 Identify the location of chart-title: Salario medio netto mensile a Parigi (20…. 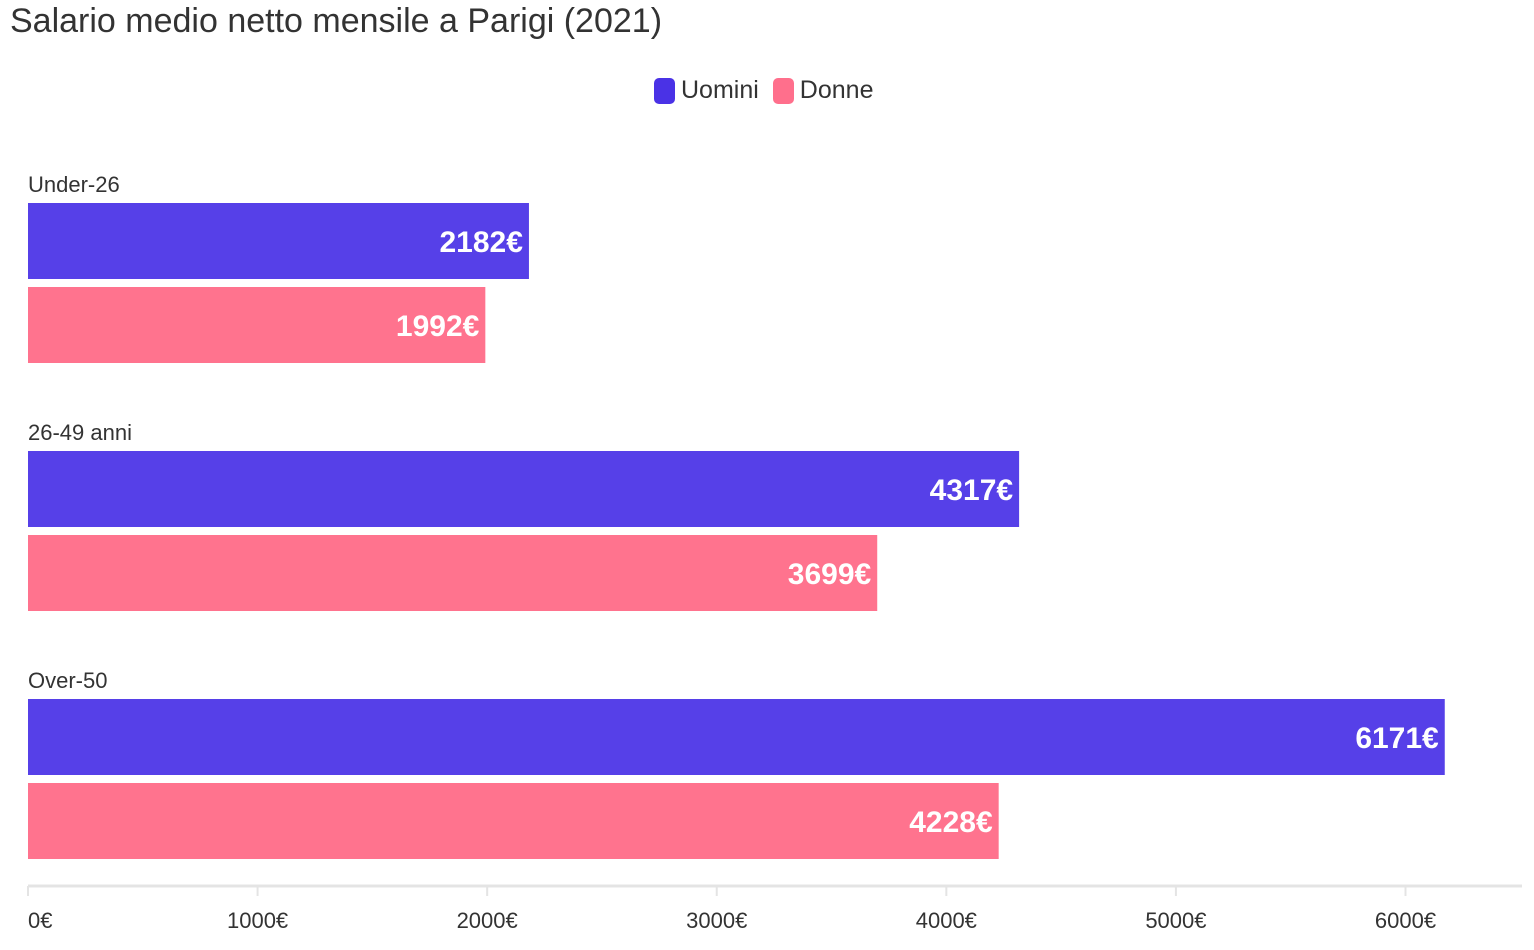
(336, 21).